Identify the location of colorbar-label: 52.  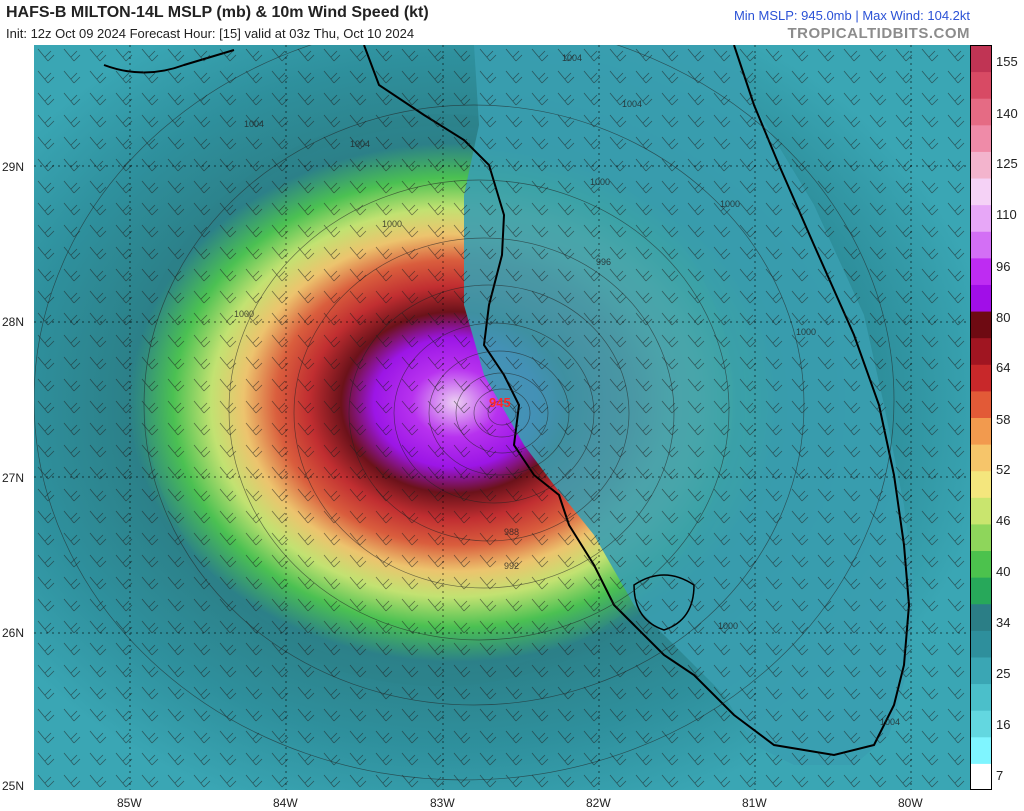
(1003, 469).